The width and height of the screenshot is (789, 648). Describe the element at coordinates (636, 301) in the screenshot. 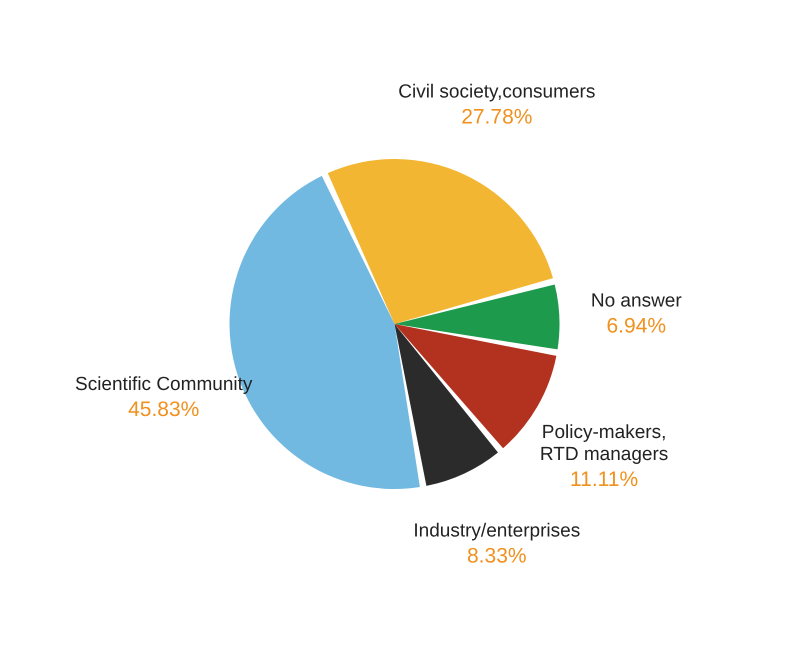

I see `slice-label: No answer` at that location.